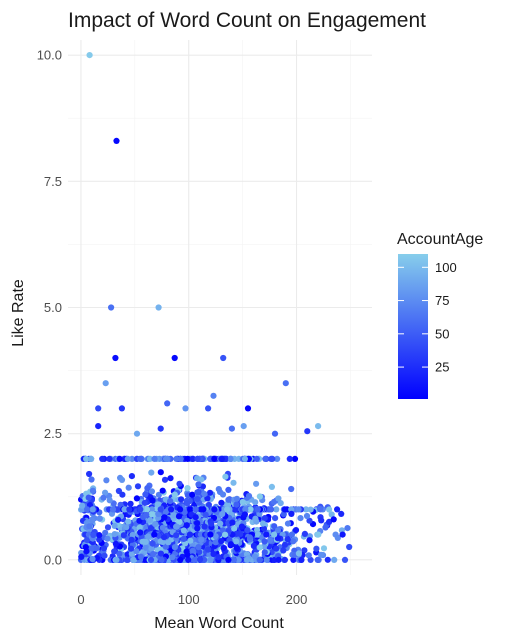  What do you see at coordinates (53, 559) in the screenshot?
I see `y-tick-label: 0.0` at bounding box center [53, 559].